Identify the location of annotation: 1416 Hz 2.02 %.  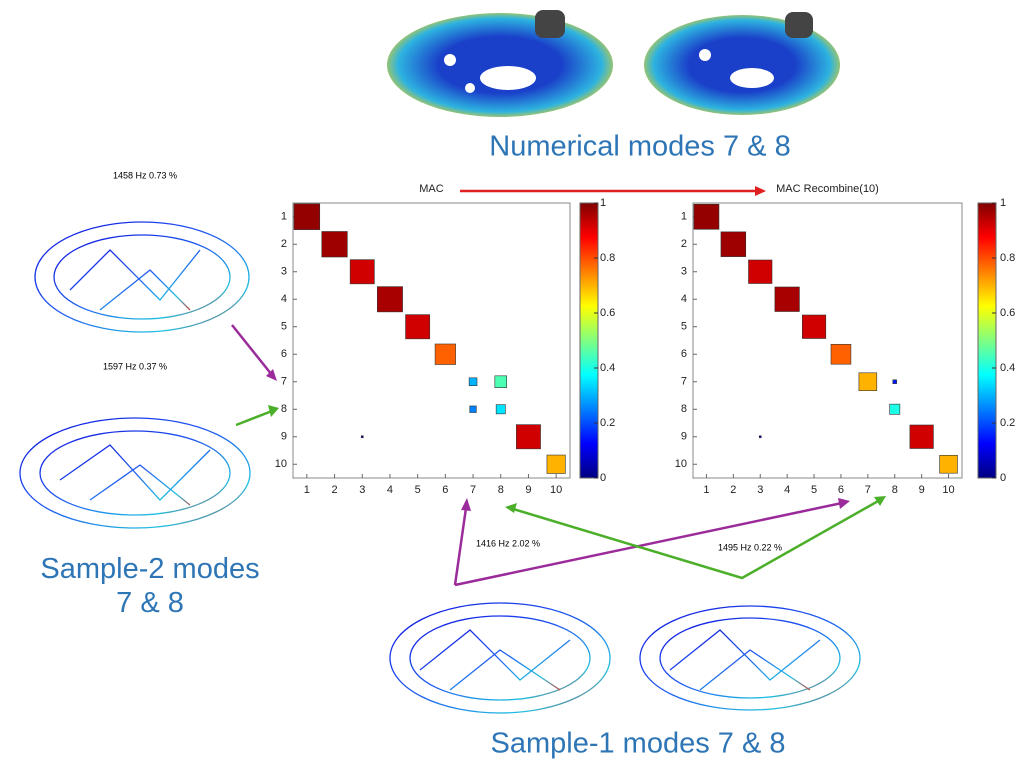
(508, 543).